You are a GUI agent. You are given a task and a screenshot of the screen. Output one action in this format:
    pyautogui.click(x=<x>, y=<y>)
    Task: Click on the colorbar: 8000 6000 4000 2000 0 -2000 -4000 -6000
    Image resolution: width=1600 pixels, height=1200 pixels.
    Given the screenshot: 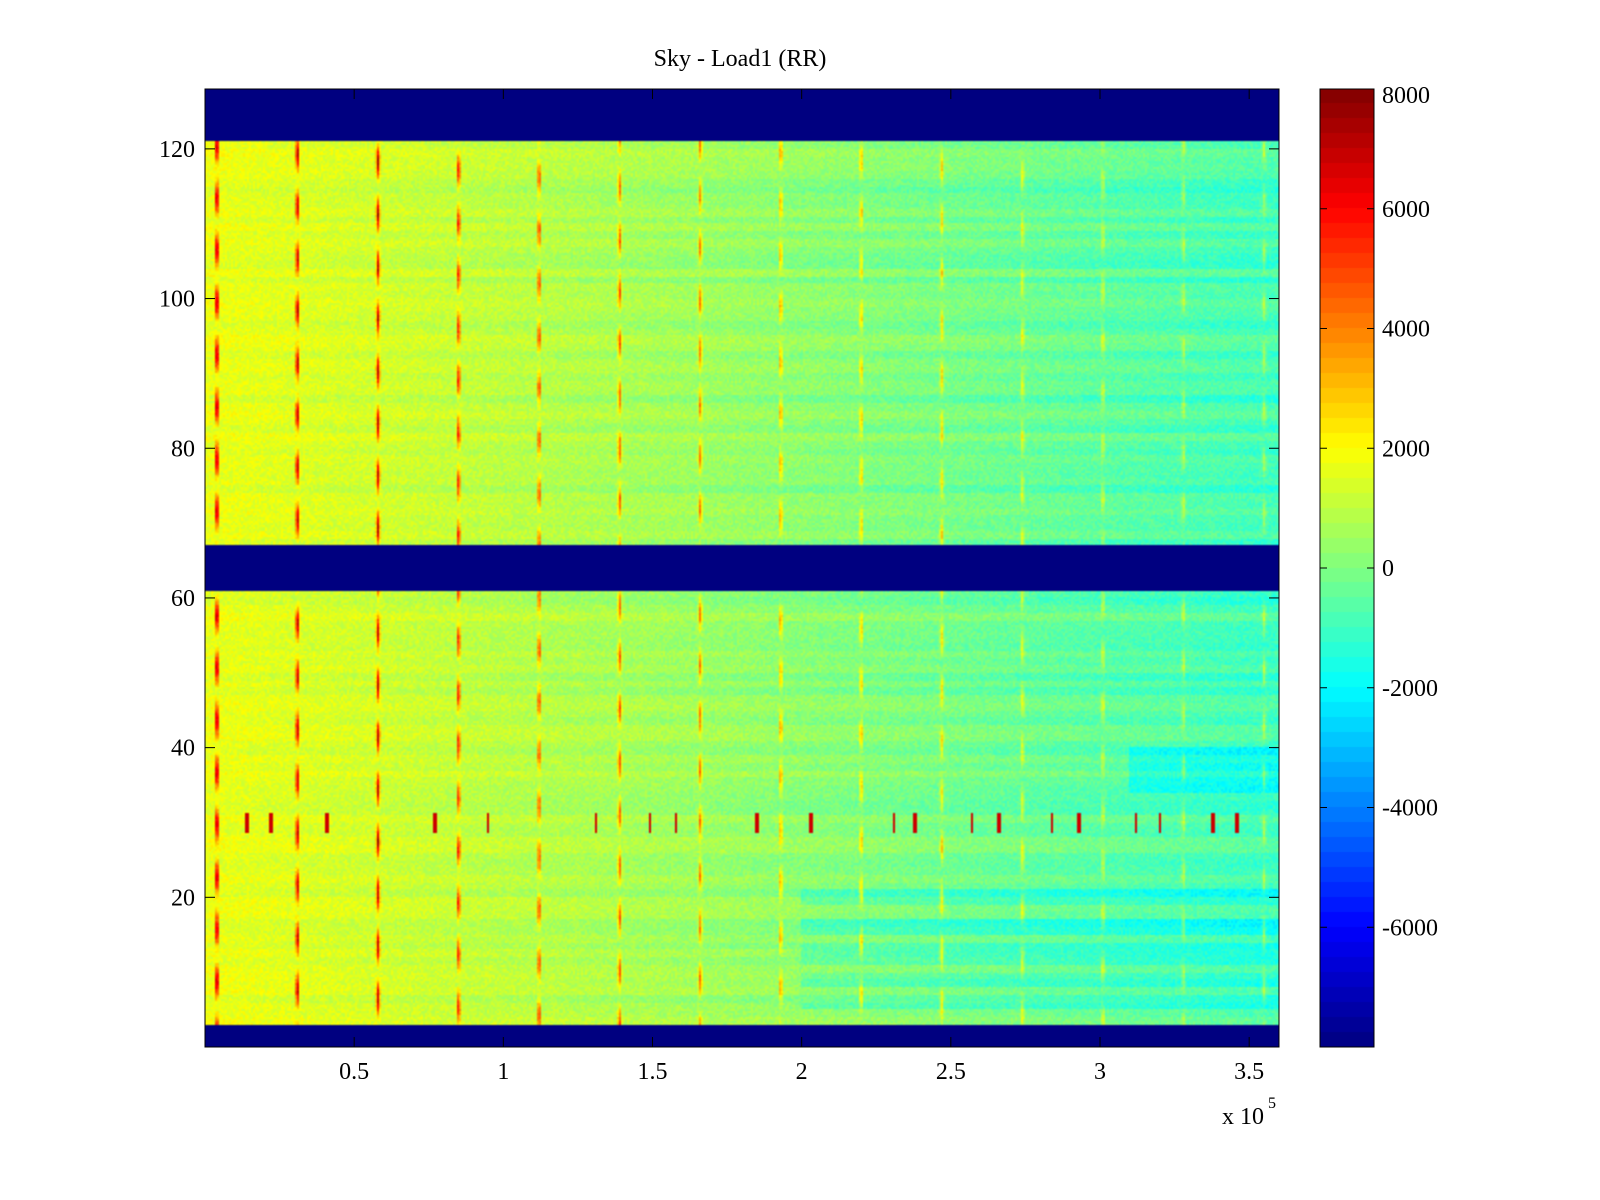 What is the action you would take?
    pyautogui.click(x=1378, y=565)
    